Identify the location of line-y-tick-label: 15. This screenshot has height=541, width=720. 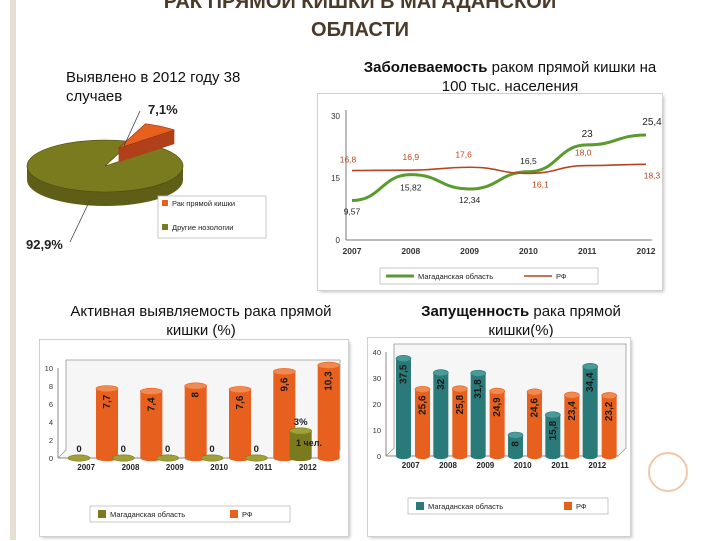
(335, 178).